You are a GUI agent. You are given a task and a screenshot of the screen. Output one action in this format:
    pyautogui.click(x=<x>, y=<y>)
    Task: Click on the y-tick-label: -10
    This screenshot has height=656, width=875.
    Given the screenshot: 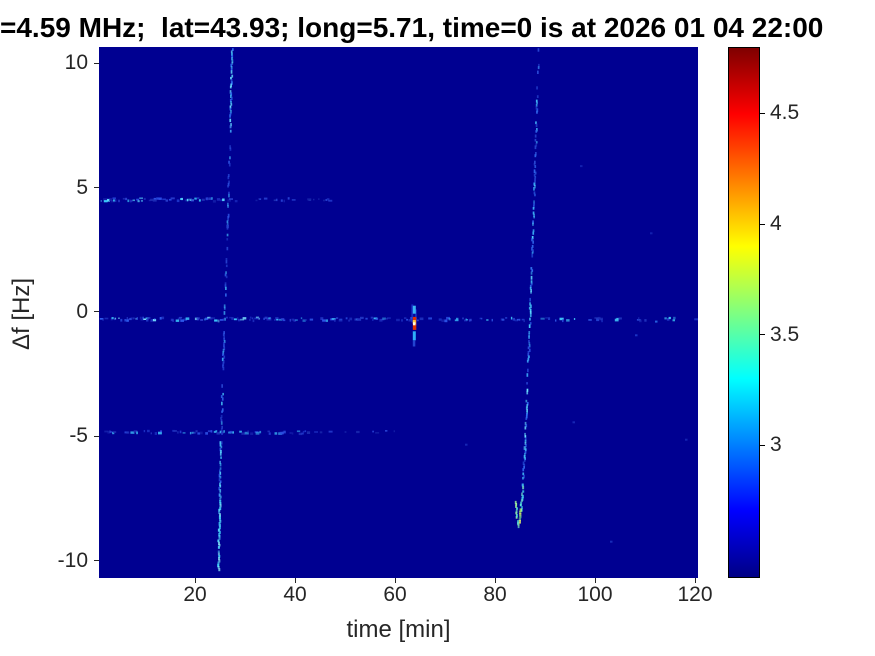 What is the action you would take?
    pyautogui.click(x=72, y=560)
    